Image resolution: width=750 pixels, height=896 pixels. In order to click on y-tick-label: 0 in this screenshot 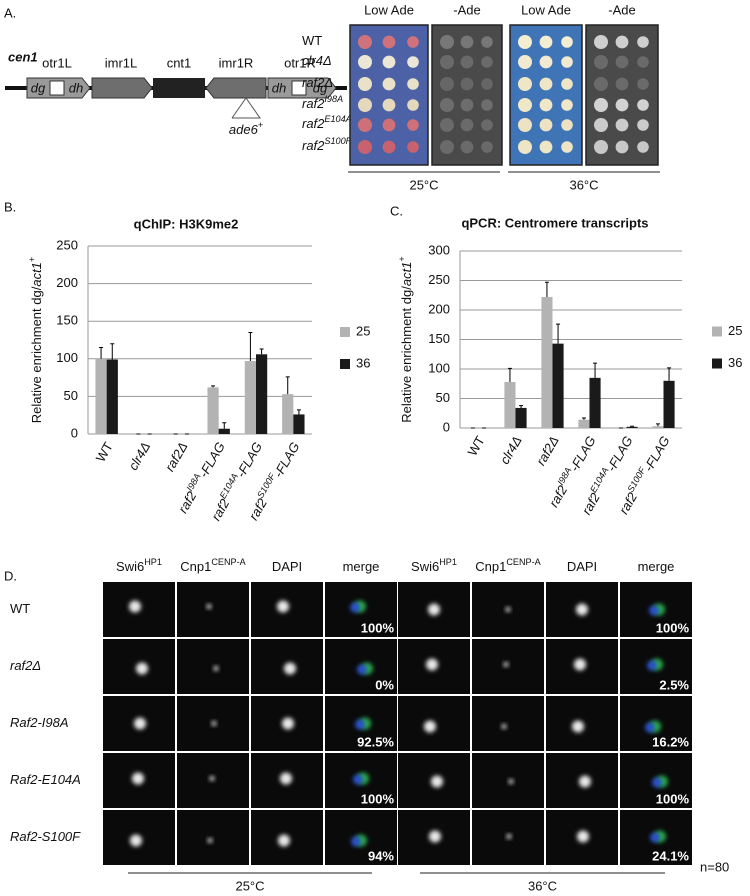, I will do `click(74, 432)`.